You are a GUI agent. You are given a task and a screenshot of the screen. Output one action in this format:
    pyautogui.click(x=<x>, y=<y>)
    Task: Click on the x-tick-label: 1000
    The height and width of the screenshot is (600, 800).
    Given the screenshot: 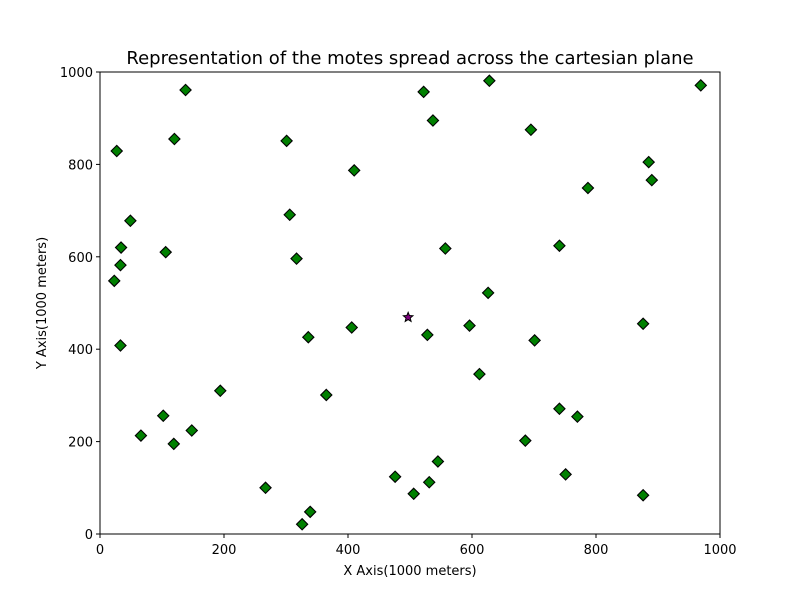 What is the action you would take?
    pyautogui.click(x=719, y=550)
    